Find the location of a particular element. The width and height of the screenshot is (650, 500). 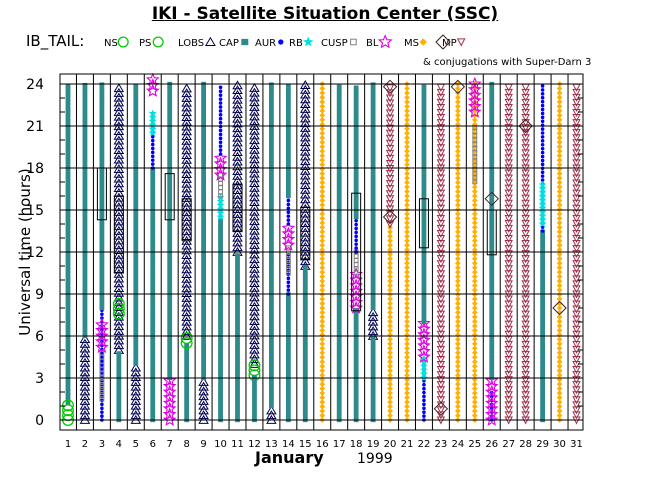

segment-lobs is located at coordinates (186, 211).